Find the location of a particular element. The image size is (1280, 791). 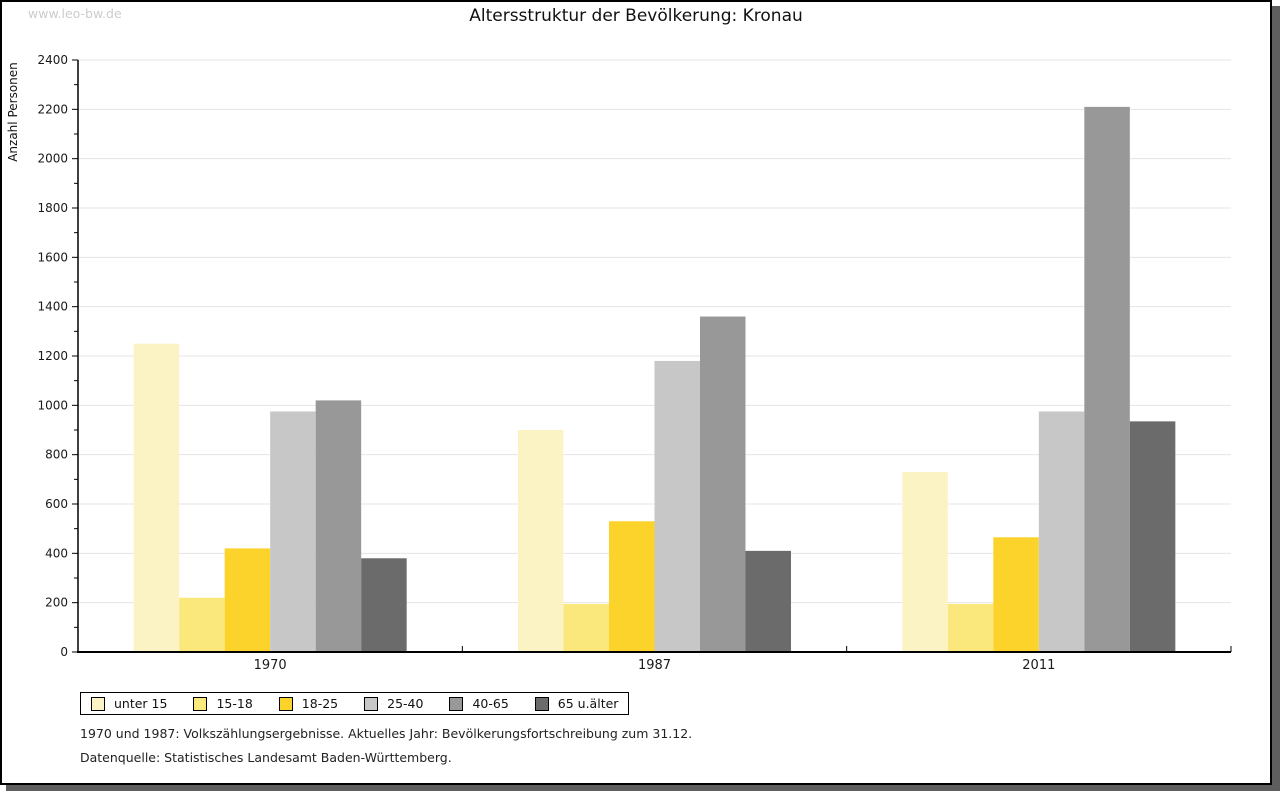

bar-25-40-1987 is located at coordinates (677, 506).